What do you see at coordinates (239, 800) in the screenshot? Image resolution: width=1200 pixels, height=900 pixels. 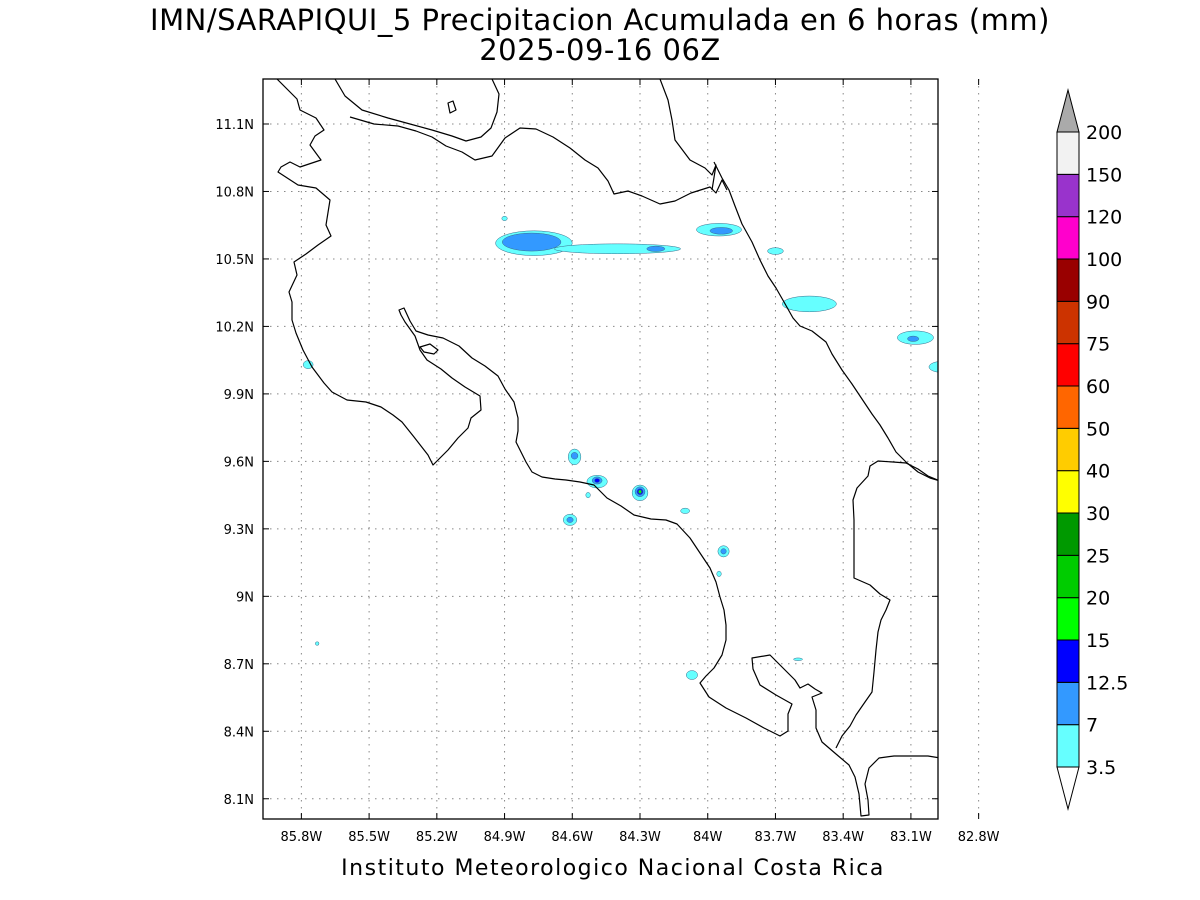 I see `lat-tick-label: 8.1N` at bounding box center [239, 800].